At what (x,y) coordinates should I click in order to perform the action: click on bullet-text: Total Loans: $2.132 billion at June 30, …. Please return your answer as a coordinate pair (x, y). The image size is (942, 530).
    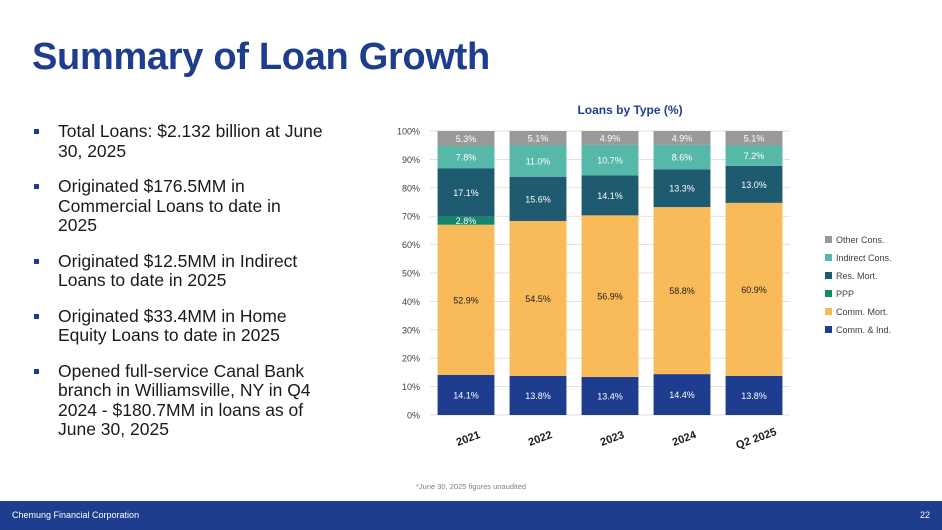
    Looking at the image, I should click on (190, 141).